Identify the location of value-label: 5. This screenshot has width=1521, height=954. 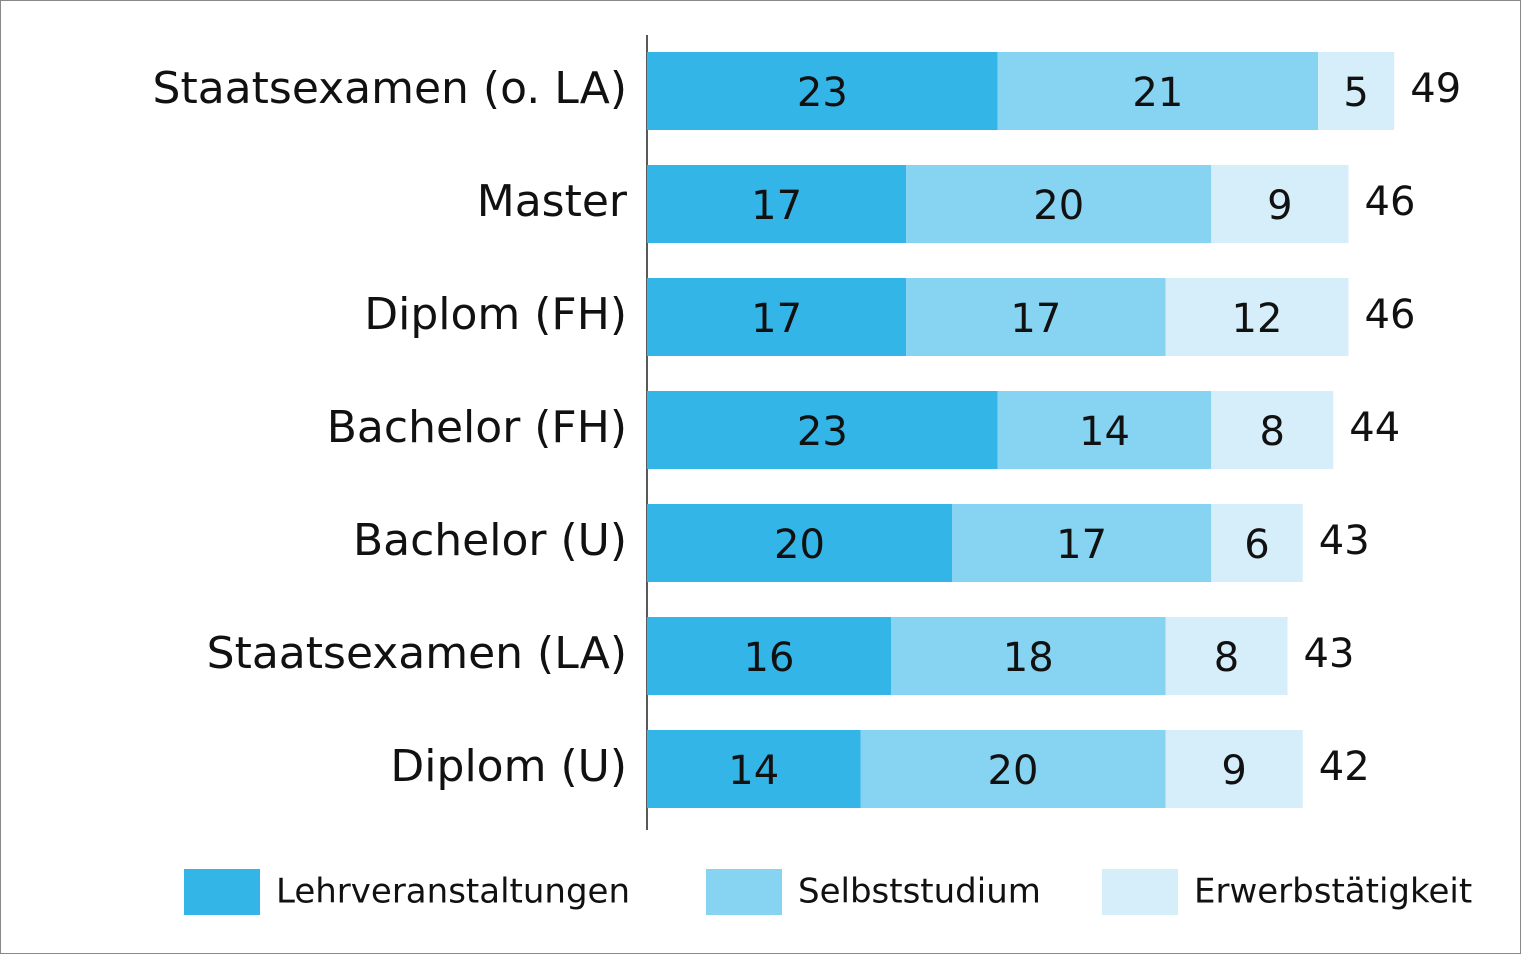
(1355, 93).